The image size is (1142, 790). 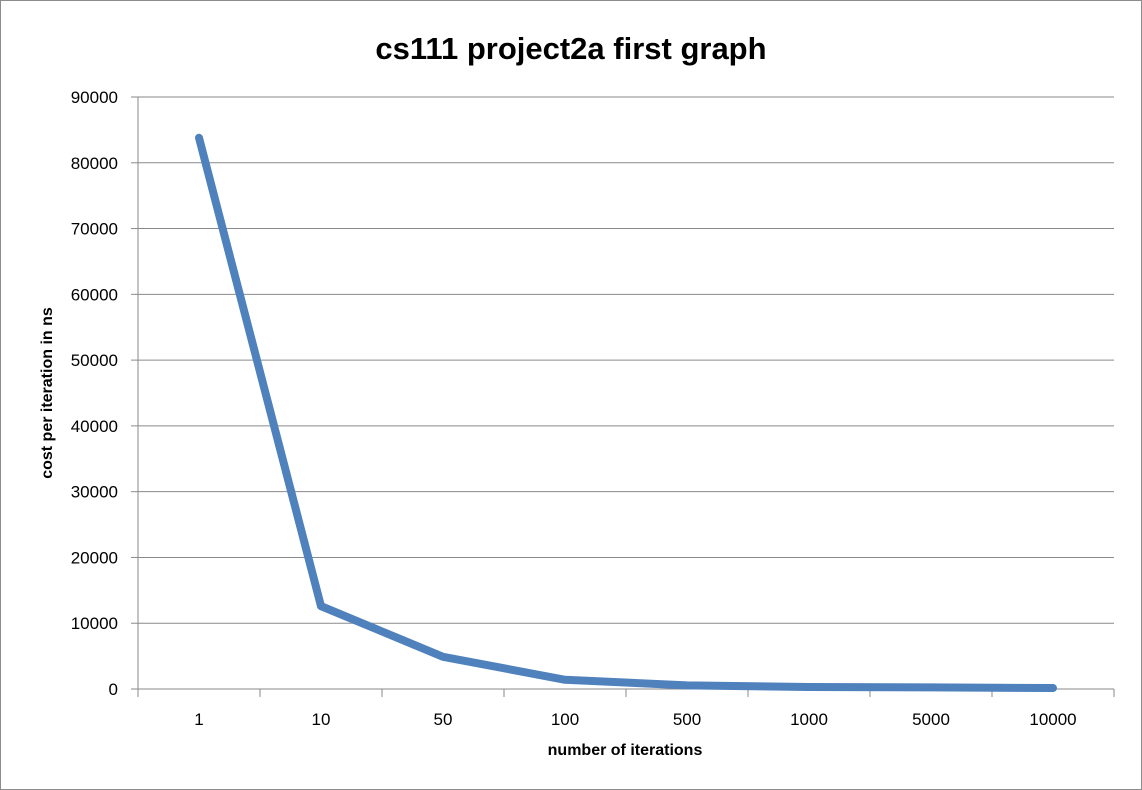 I want to click on chart-title: cs111 project2a first graph, so click(x=570, y=48).